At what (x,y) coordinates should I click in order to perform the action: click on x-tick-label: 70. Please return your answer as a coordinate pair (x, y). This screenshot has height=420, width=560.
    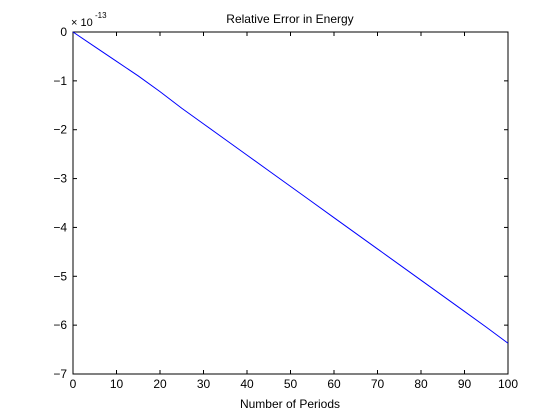
    Looking at the image, I should click on (378, 384).